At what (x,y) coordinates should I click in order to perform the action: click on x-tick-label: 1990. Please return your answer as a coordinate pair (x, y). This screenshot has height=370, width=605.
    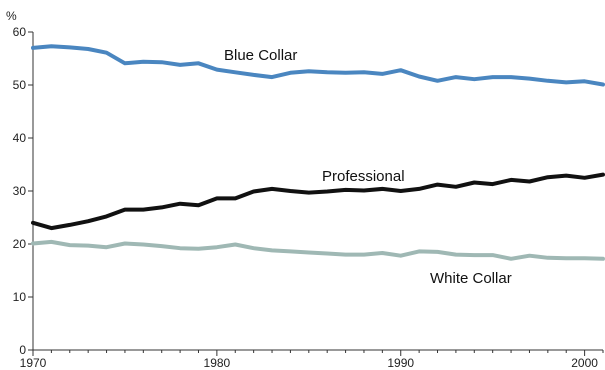
    Looking at the image, I should click on (400, 363).